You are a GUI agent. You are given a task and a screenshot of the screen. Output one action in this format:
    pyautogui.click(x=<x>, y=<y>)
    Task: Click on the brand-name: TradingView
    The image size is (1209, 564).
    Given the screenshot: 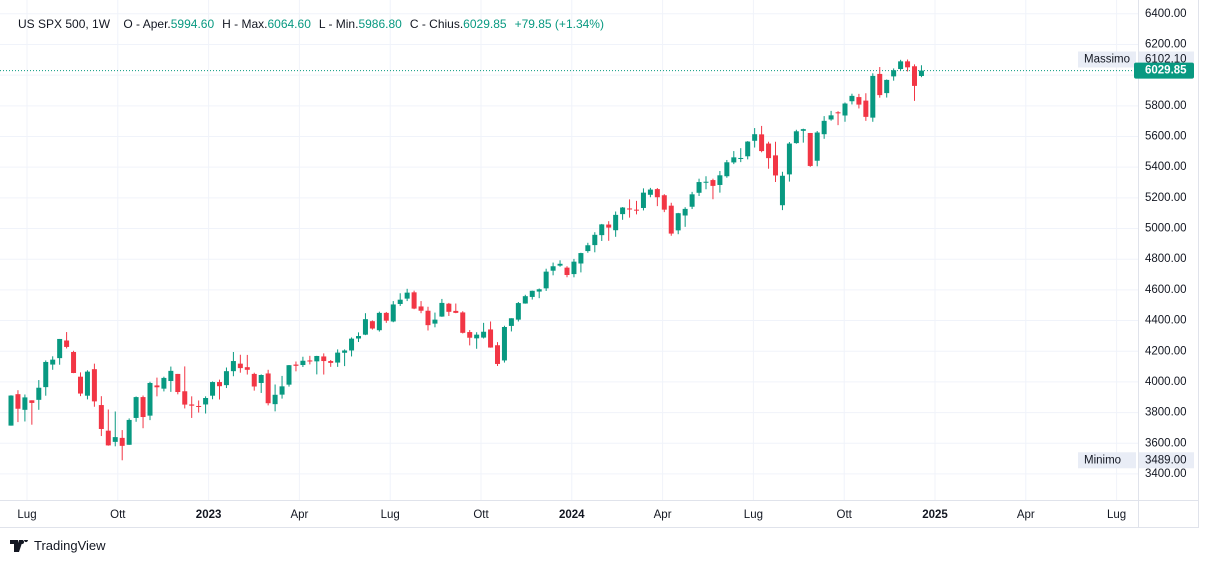 What is the action you would take?
    pyautogui.click(x=70, y=545)
    